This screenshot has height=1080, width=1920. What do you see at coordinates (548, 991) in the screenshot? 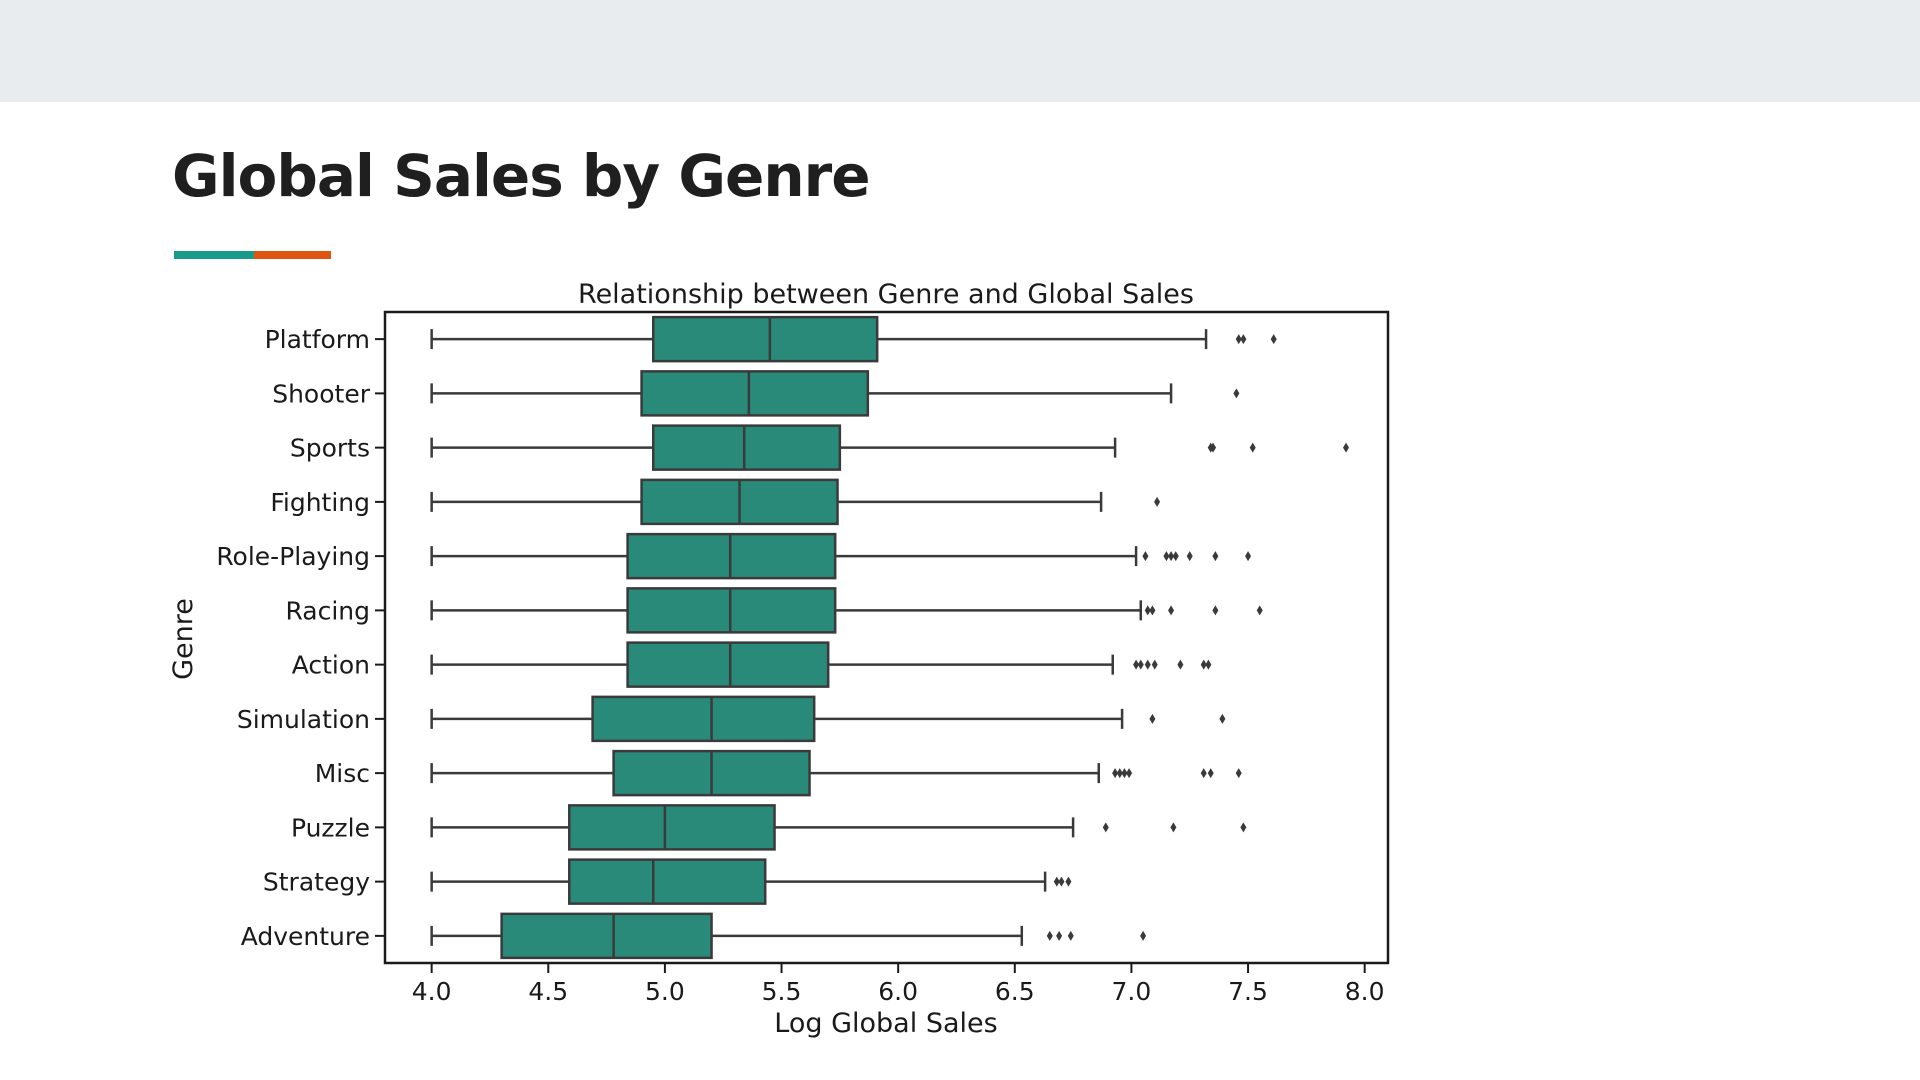
I see `x-tick-label: 4.5` at bounding box center [548, 991].